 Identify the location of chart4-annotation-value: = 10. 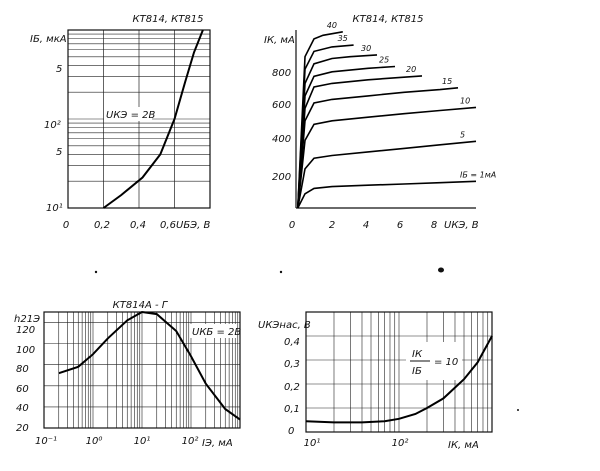
(446, 362).